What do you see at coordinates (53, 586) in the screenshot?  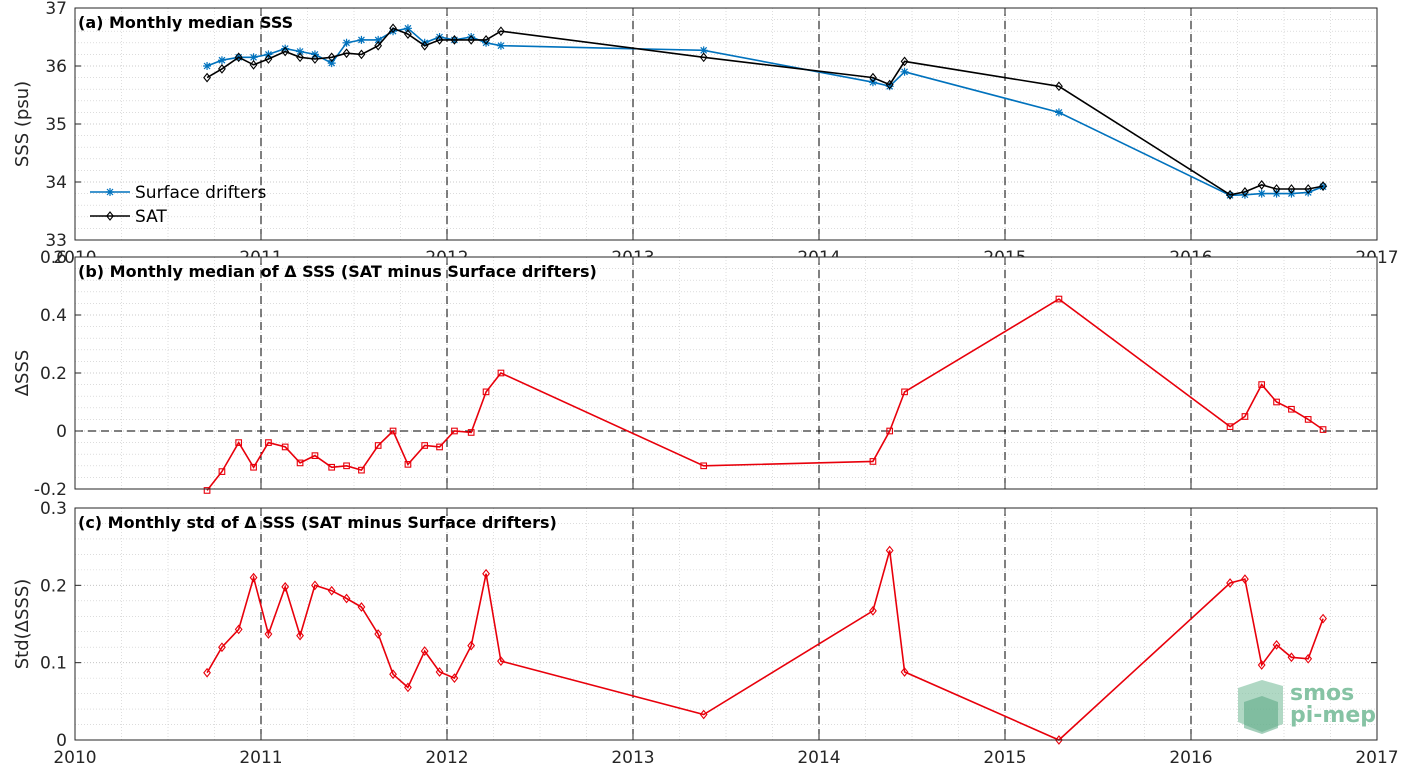 I see `y-tick-label: 0.2` at bounding box center [53, 586].